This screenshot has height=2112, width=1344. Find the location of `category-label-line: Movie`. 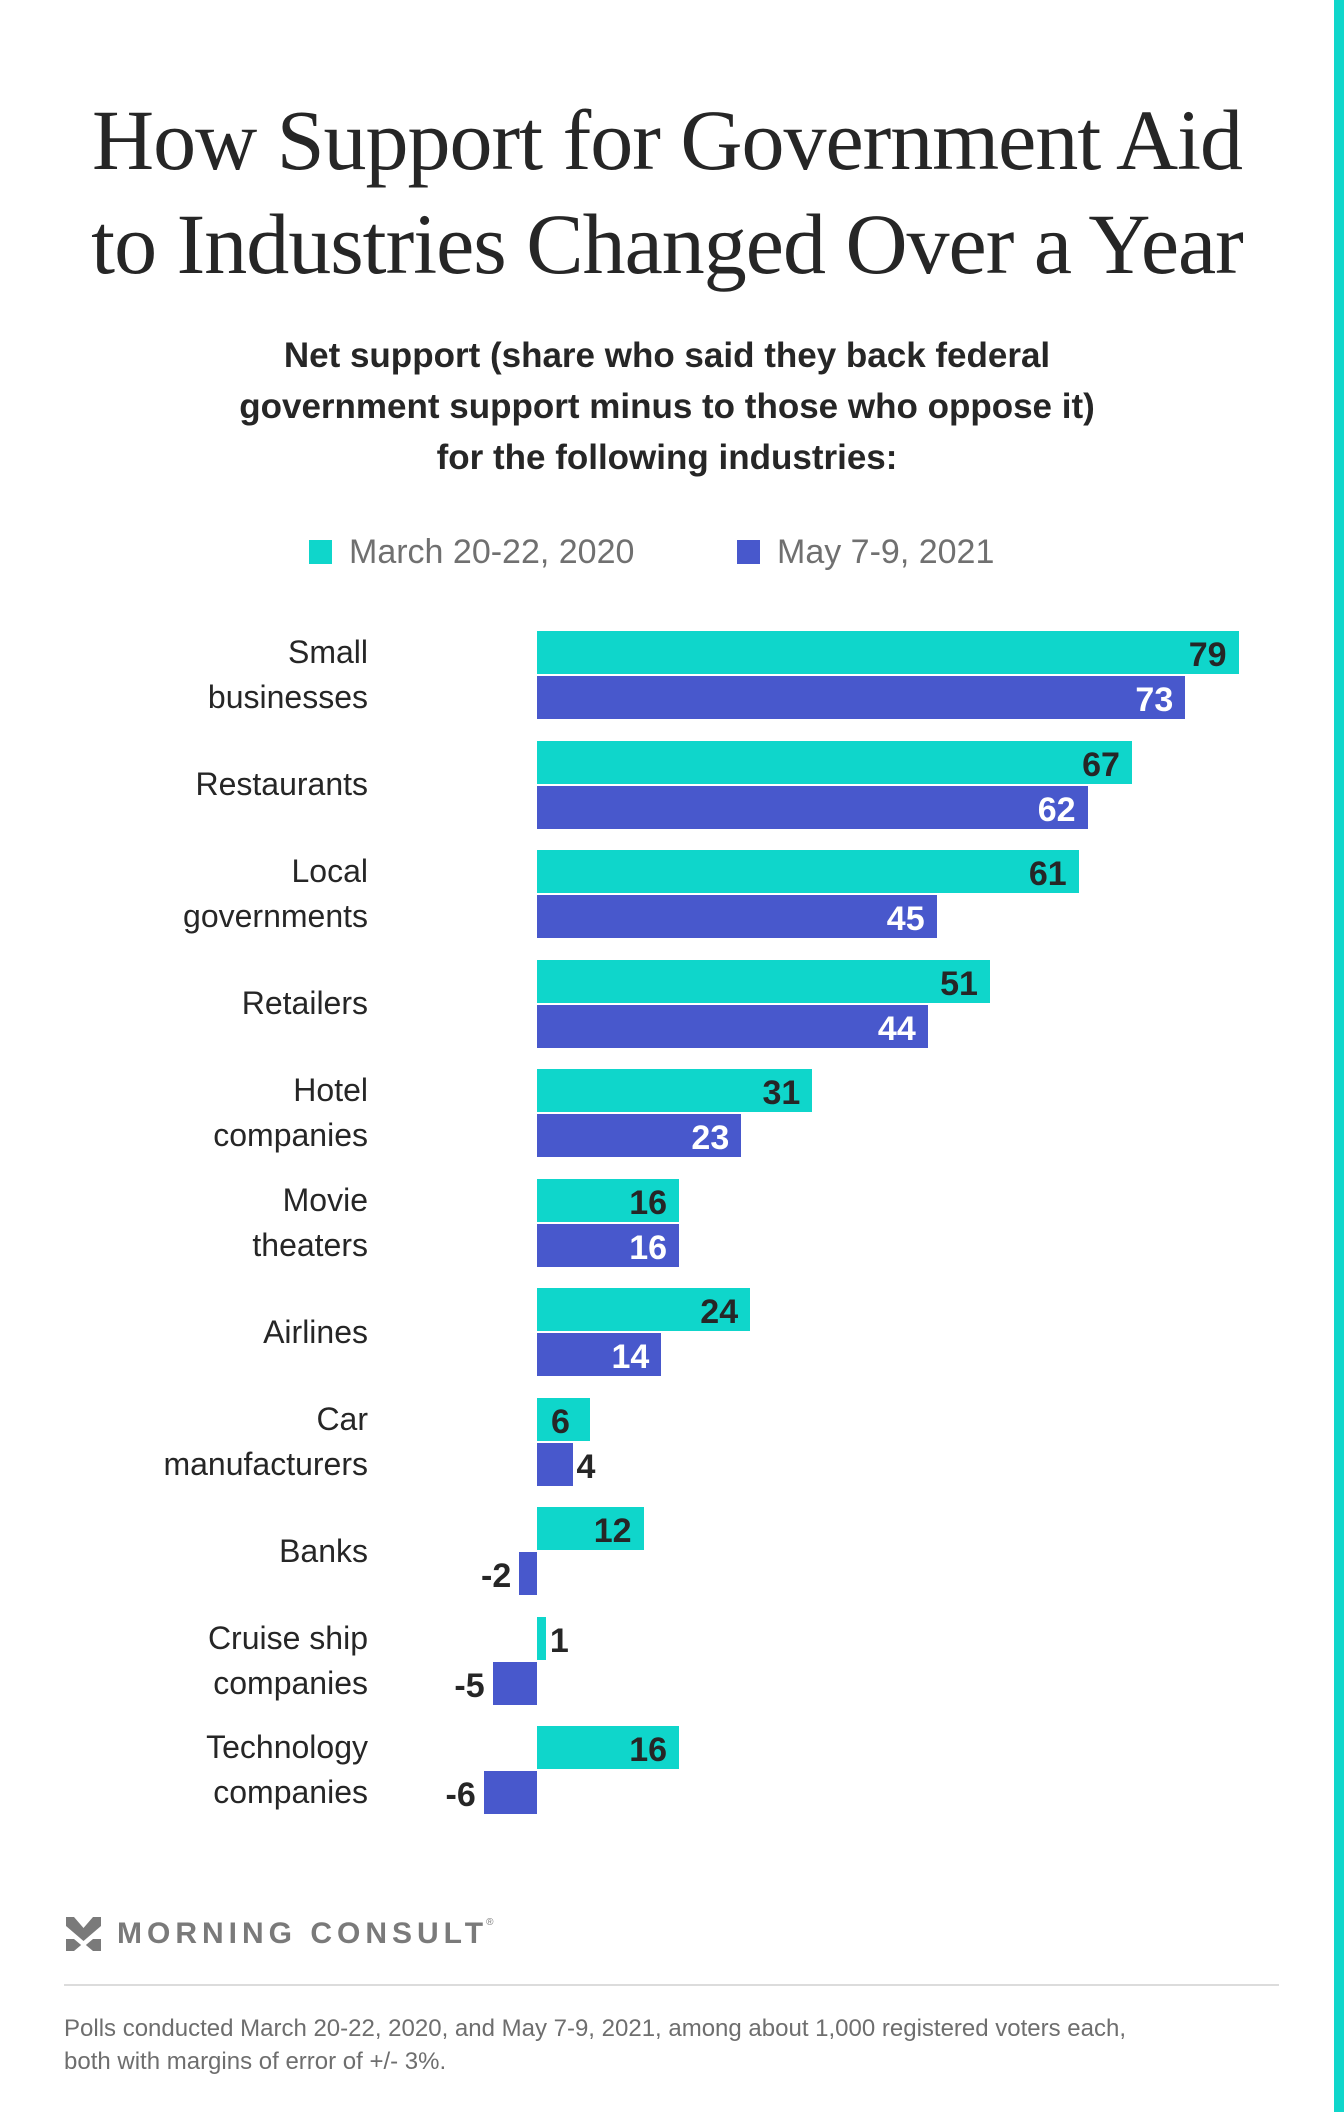

category-label-line: Movie is located at coordinates (325, 1199).